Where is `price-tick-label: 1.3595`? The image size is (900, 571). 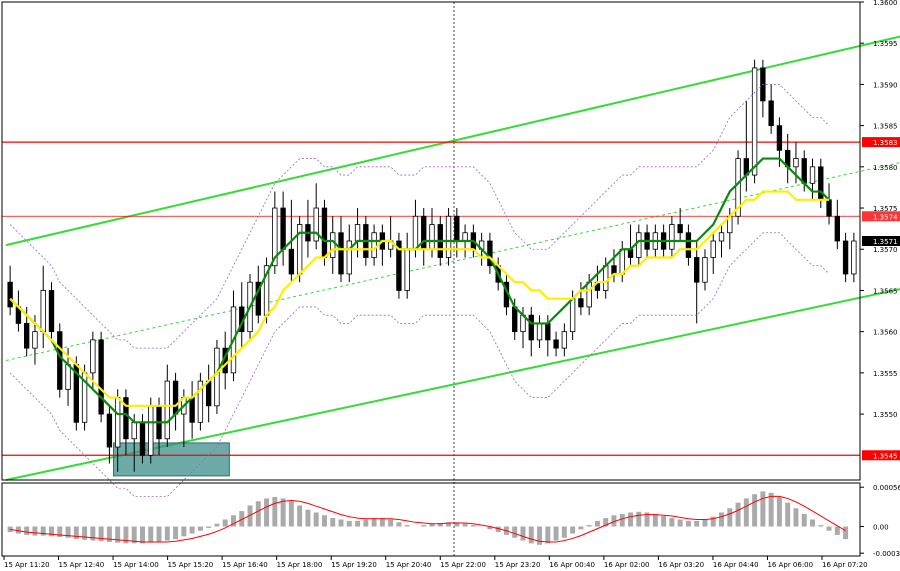 price-tick-label: 1.3595 is located at coordinates (885, 44).